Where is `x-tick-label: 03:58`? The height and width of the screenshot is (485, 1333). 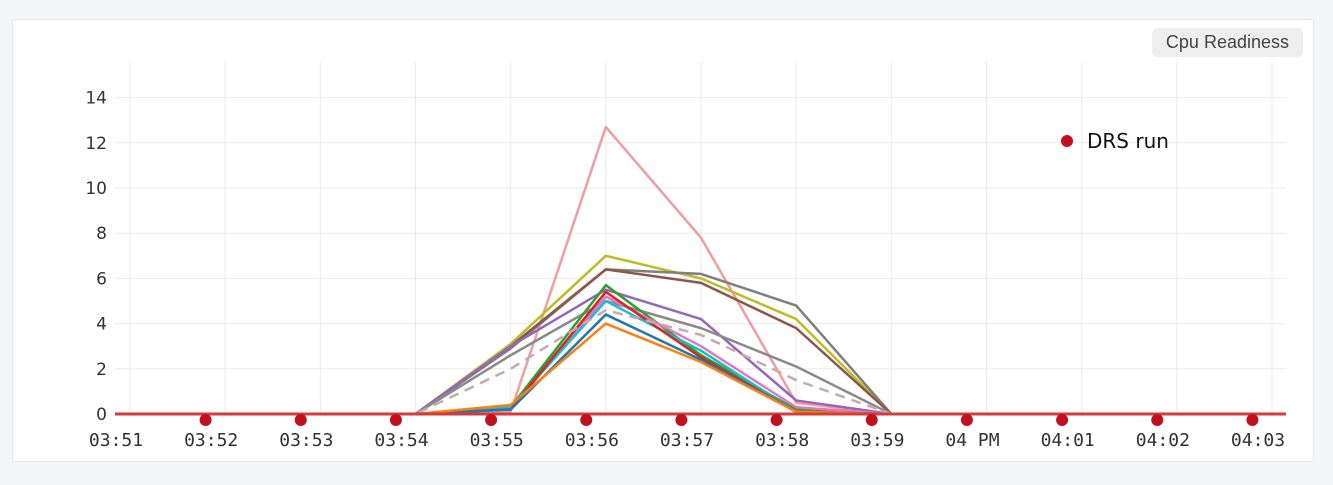
x-tick-label: 03:58 is located at coordinates (782, 440).